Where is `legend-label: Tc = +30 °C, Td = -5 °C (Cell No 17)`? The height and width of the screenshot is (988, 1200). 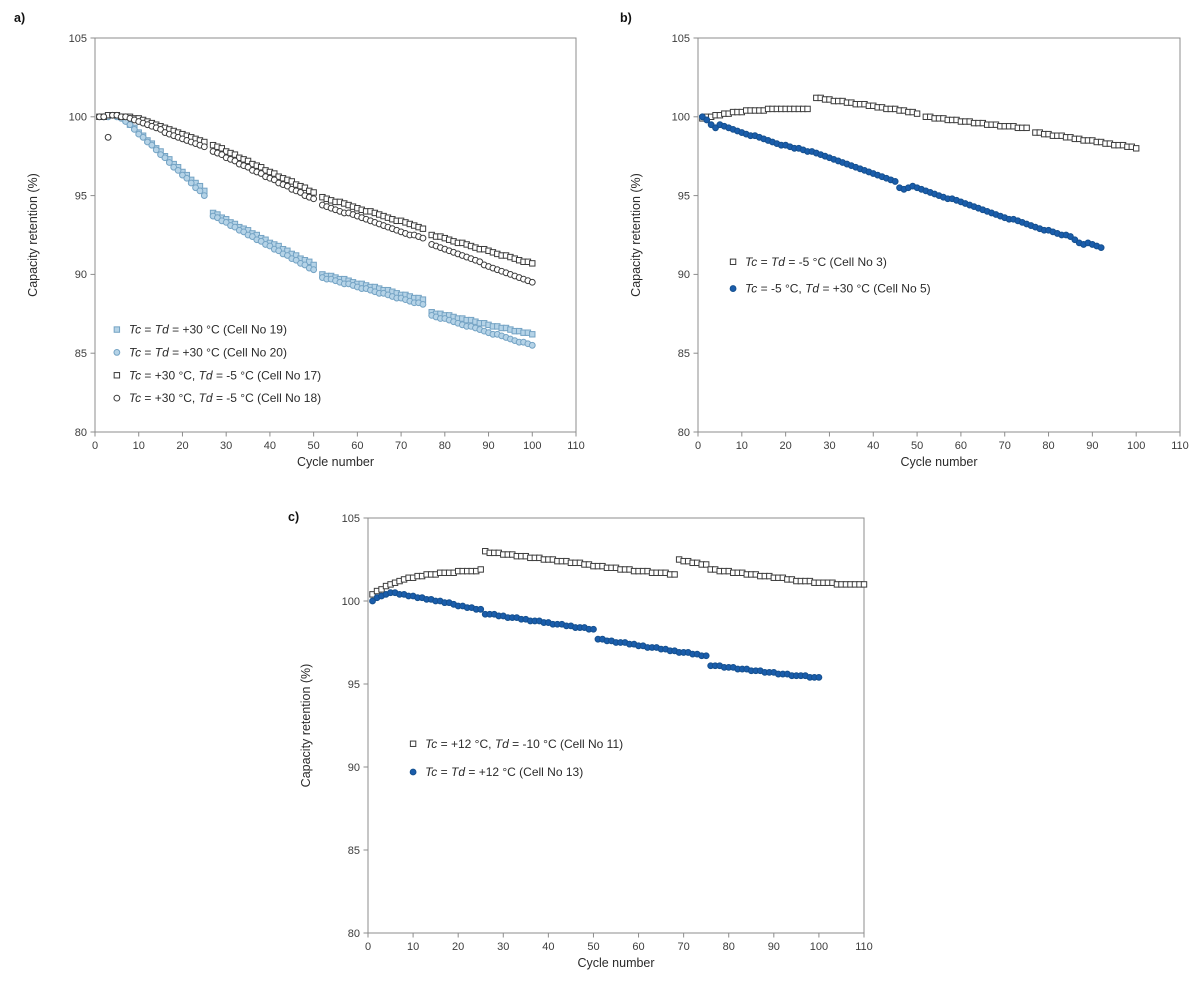 legend-label: Tc = +30 °C, Td = -5 °C (Cell No 17) is located at coordinates (225, 375).